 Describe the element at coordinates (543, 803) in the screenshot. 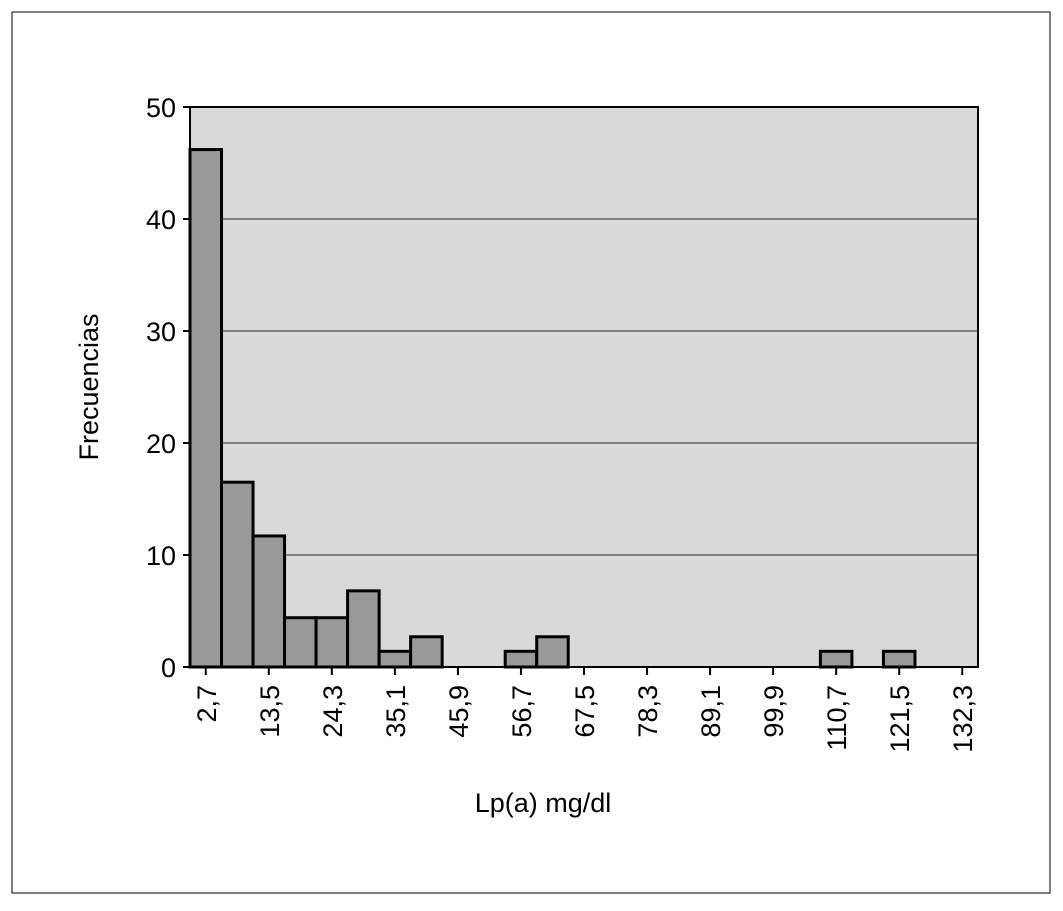

I see `x-axis-title: Lp(a) mg/dl` at that location.